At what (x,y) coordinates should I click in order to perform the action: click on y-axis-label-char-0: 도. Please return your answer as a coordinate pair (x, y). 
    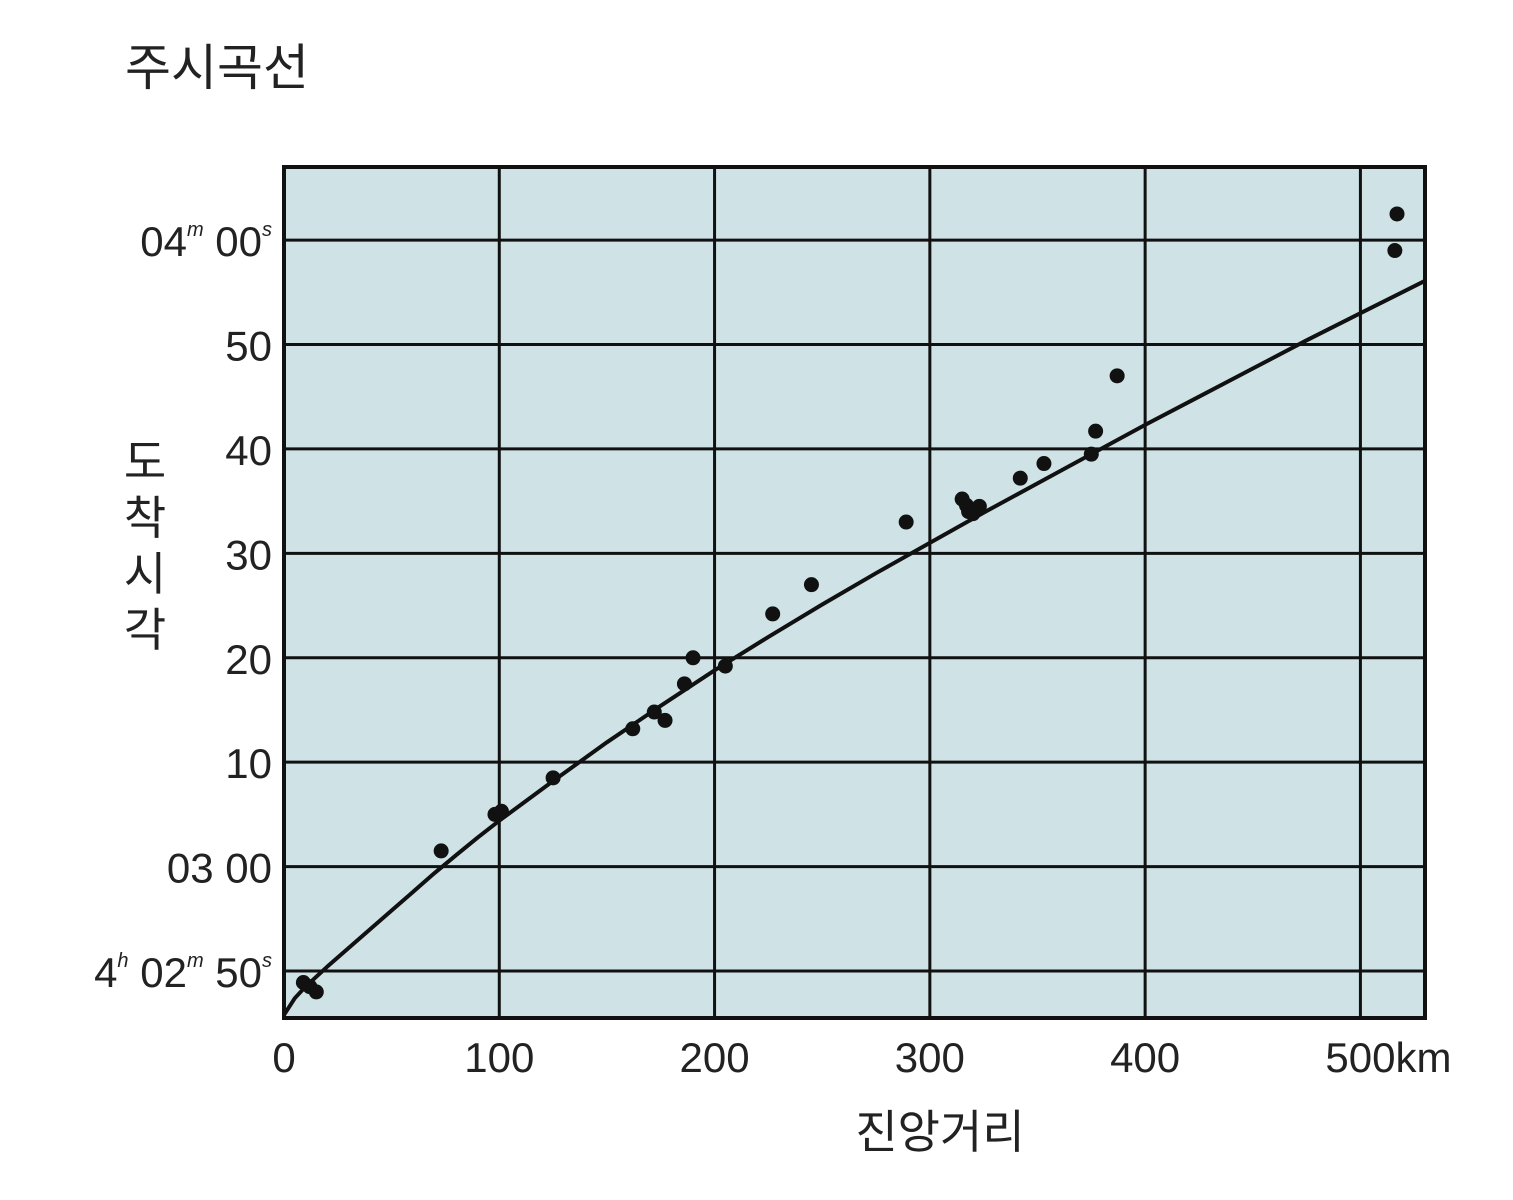
    Looking at the image, I should click on (145, 462).